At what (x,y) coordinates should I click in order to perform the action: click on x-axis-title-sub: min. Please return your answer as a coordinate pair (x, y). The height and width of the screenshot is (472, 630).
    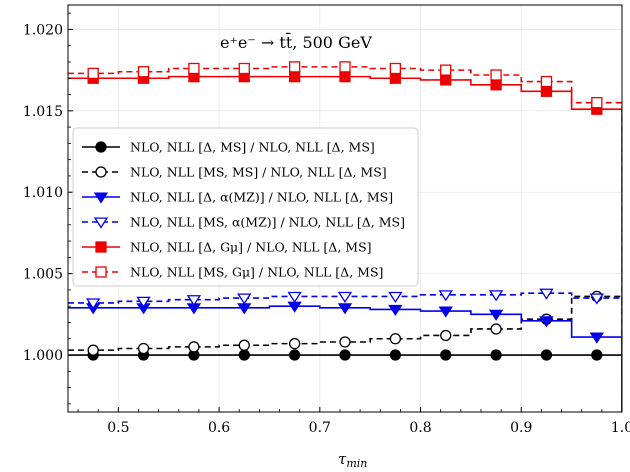
    Looking at the image, I should click on (356, 463).